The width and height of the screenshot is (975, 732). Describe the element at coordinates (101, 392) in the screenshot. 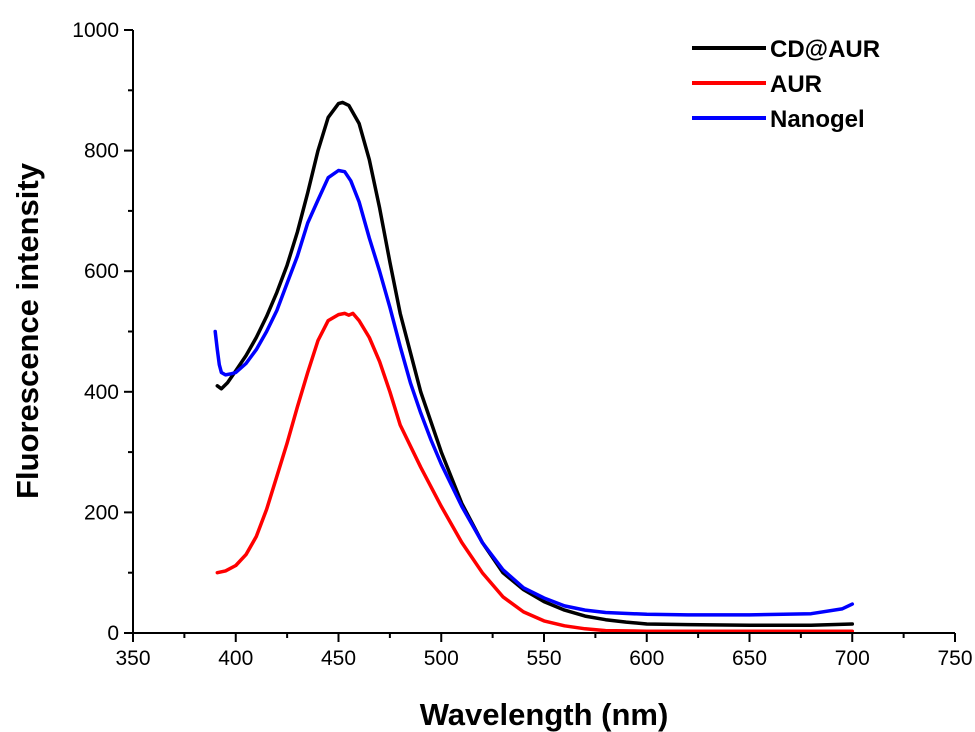

I see `y-tick-label: 400` at that location.